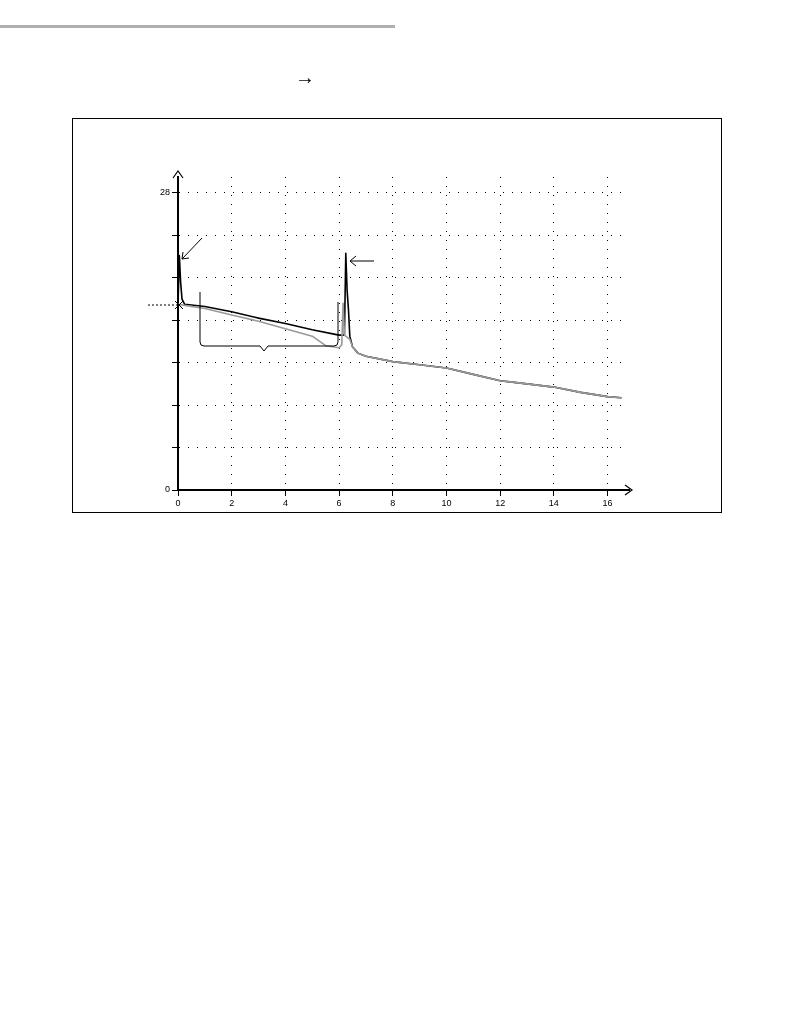  Describe the element at coordinates (607, 502) in the screenshot. I see `x-tick-label: 16` at that location.